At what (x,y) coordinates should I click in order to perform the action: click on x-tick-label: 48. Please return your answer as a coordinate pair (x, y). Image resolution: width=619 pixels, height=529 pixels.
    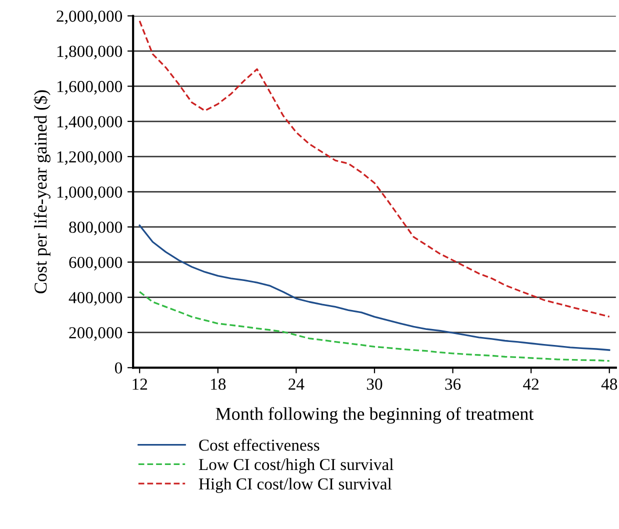
    Looking at the image, I should click on (609, 384).